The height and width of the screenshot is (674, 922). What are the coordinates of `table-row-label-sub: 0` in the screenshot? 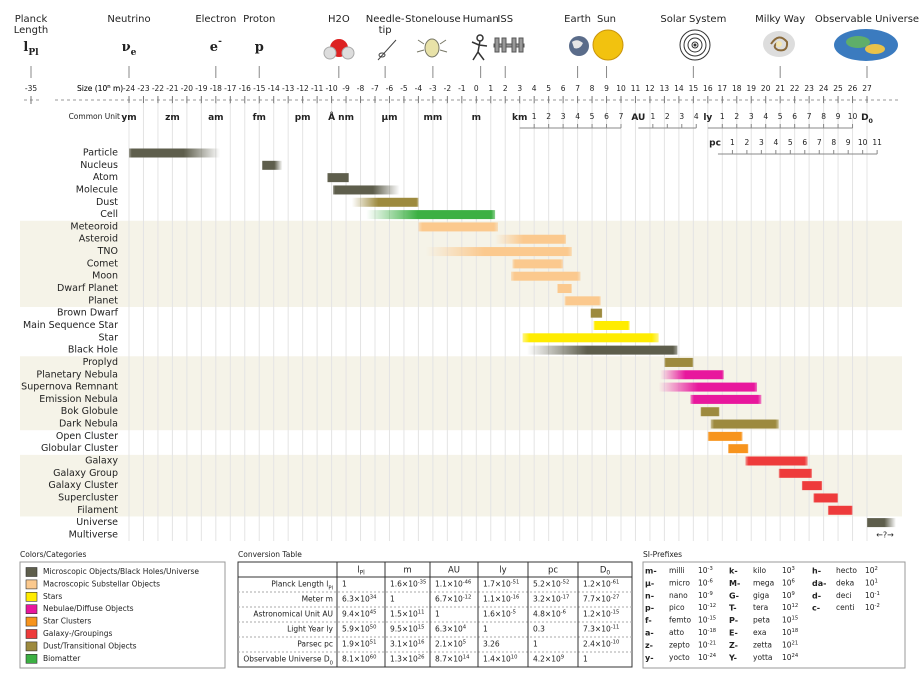 It's located at (331, 663).